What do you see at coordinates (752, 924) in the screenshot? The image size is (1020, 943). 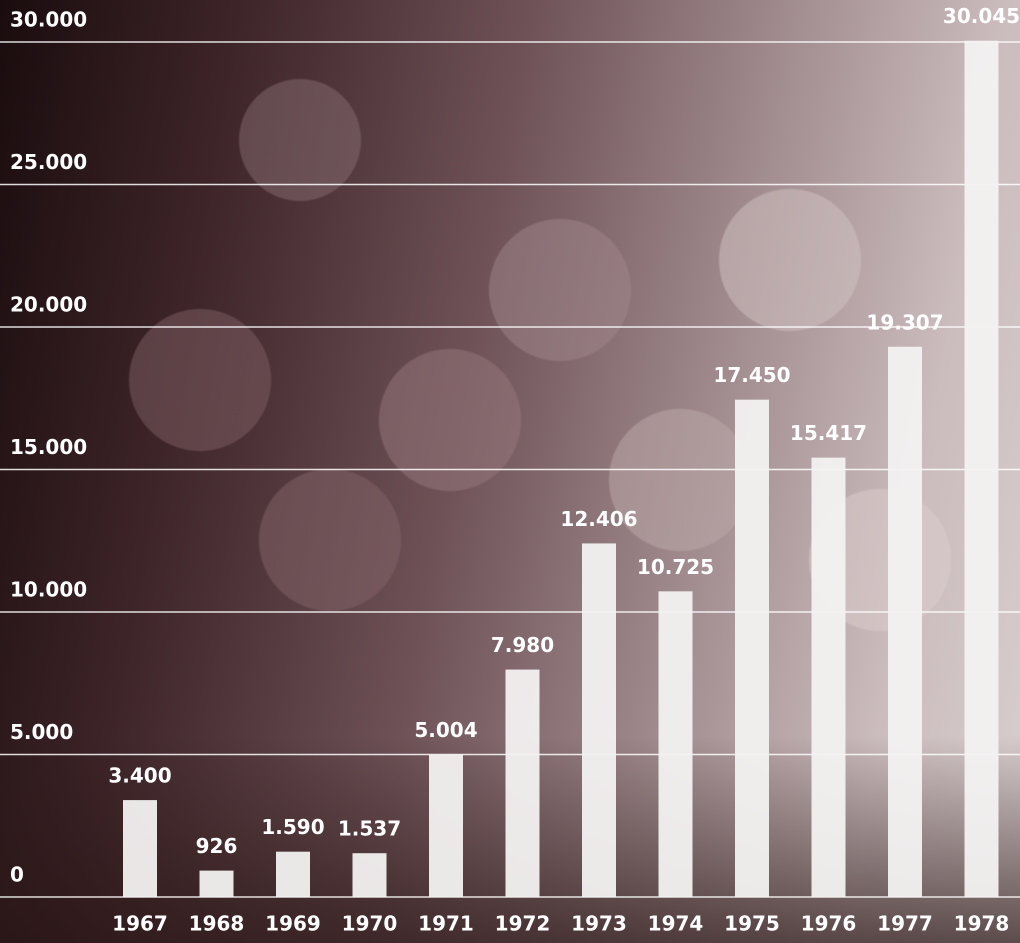 I see `x-tick-label: 1975` at bounding box center [752, 924].